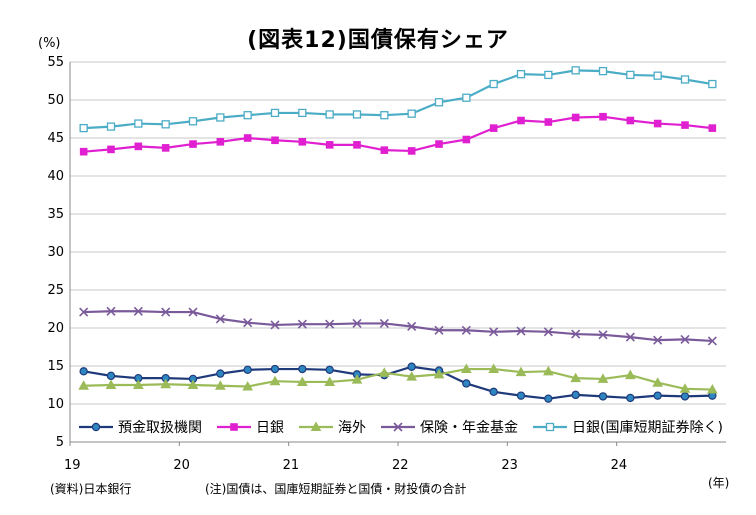 This screenshot has width=756, height=515. What do you see at coordinates (336, 489) in the screenshot?
I see `footnote: (注)国債は、国庫短期証券と国債・財投債の合計` at bounding box center [336, 489].